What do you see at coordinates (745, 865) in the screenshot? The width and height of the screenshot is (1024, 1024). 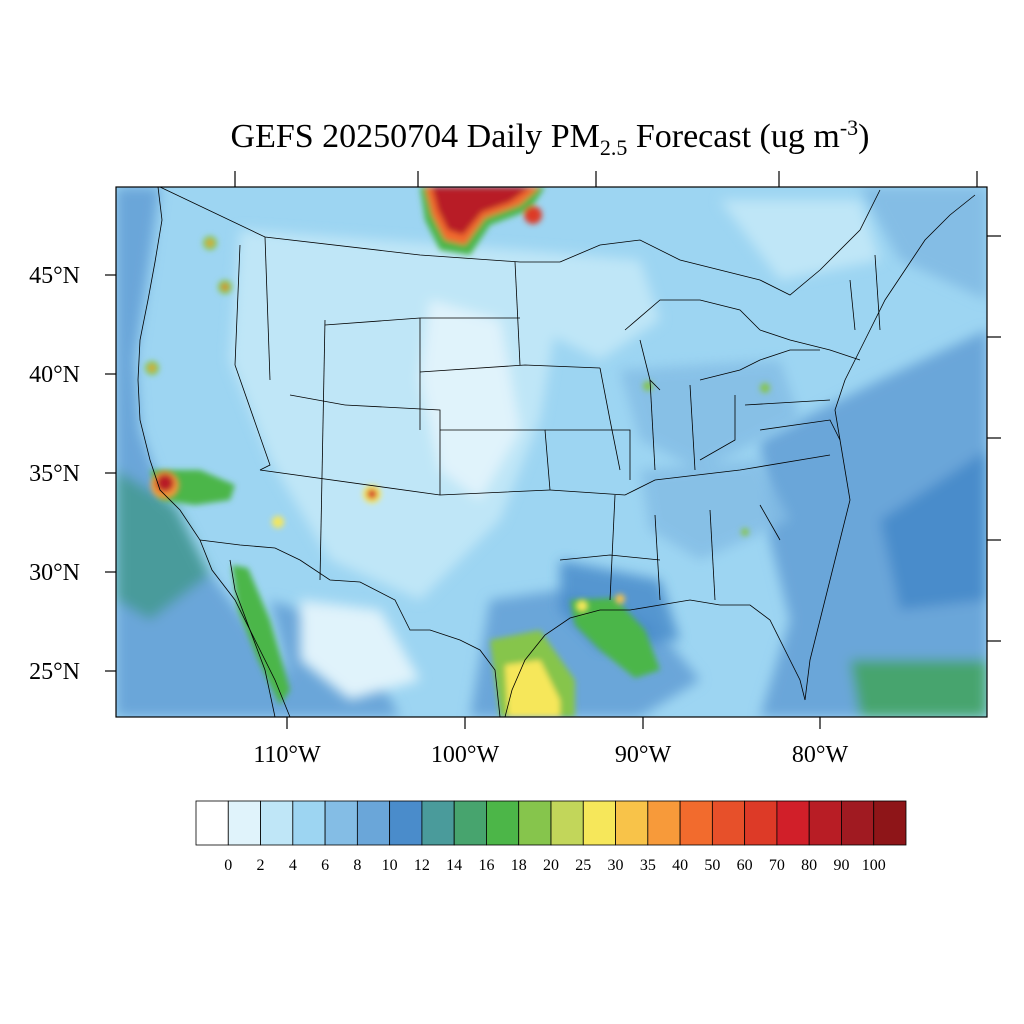 I see `colorbar-label: 60` at bounding box center [745, 865].